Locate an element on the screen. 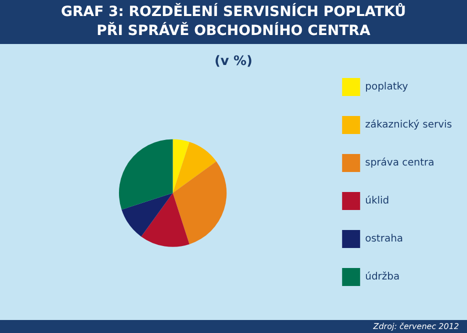  legend-label: úklid is located at coordinates (377, 201).